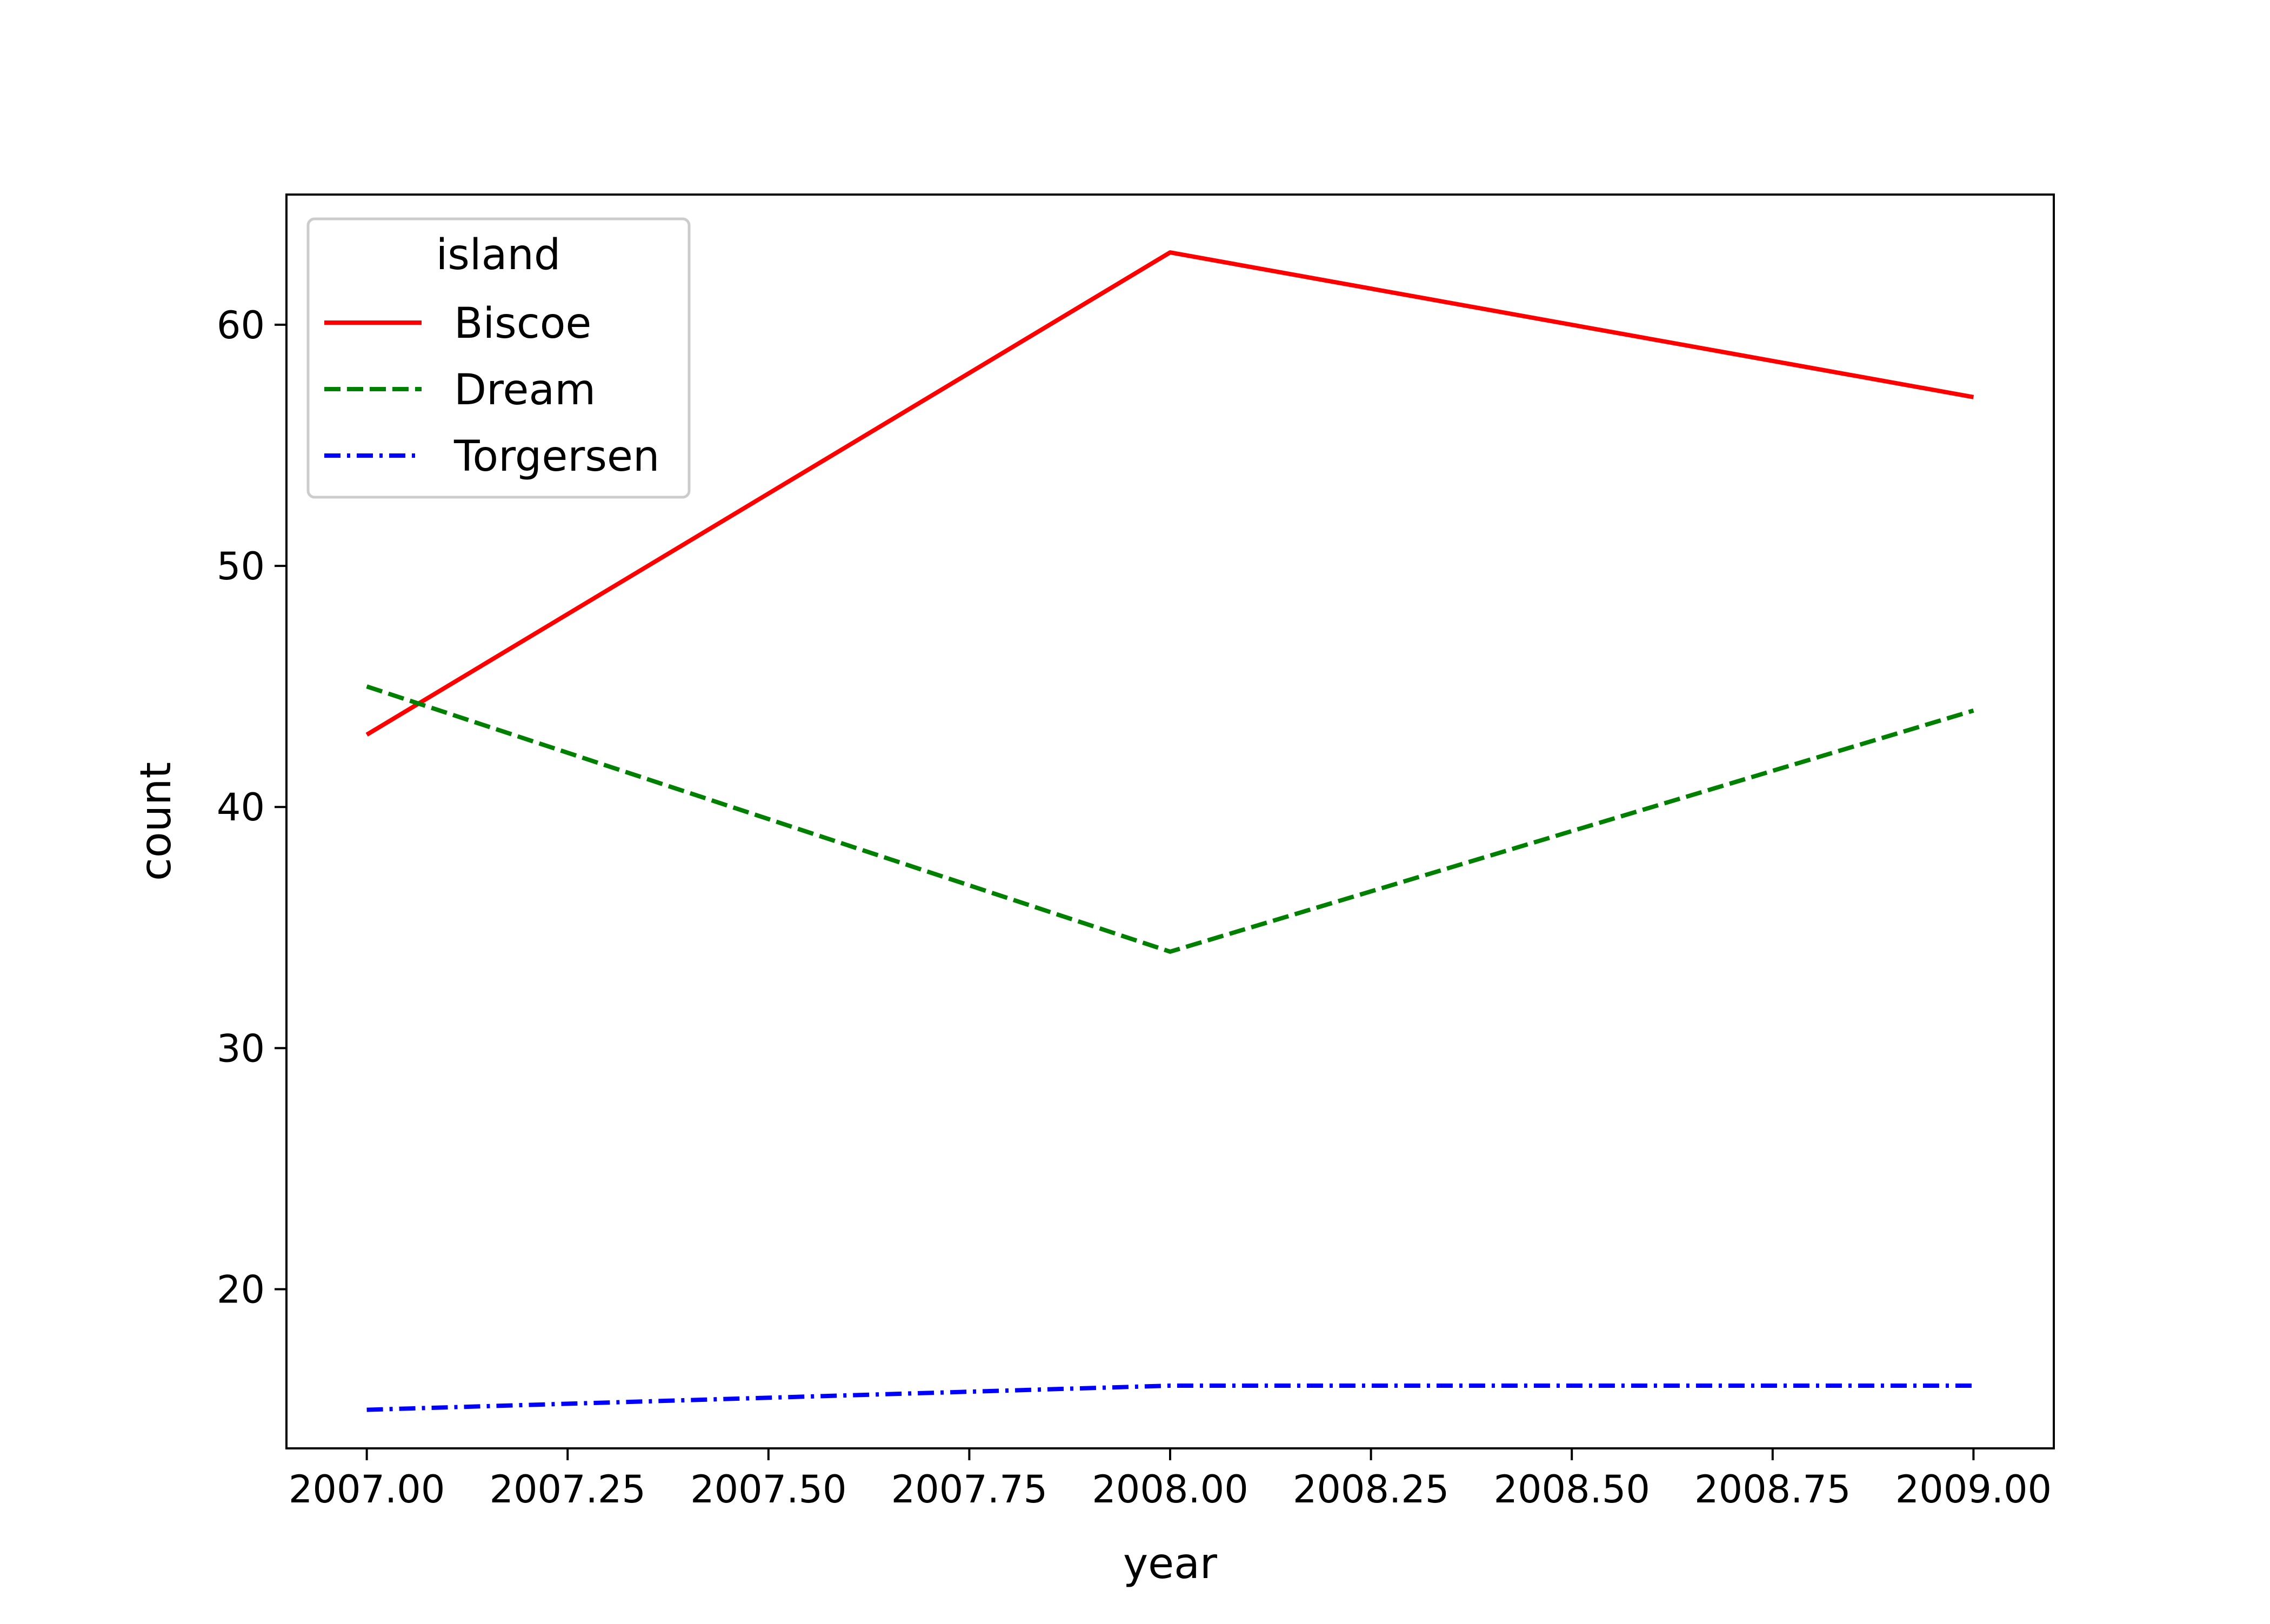  I want to click on legend-title: island, so click(498, 255).